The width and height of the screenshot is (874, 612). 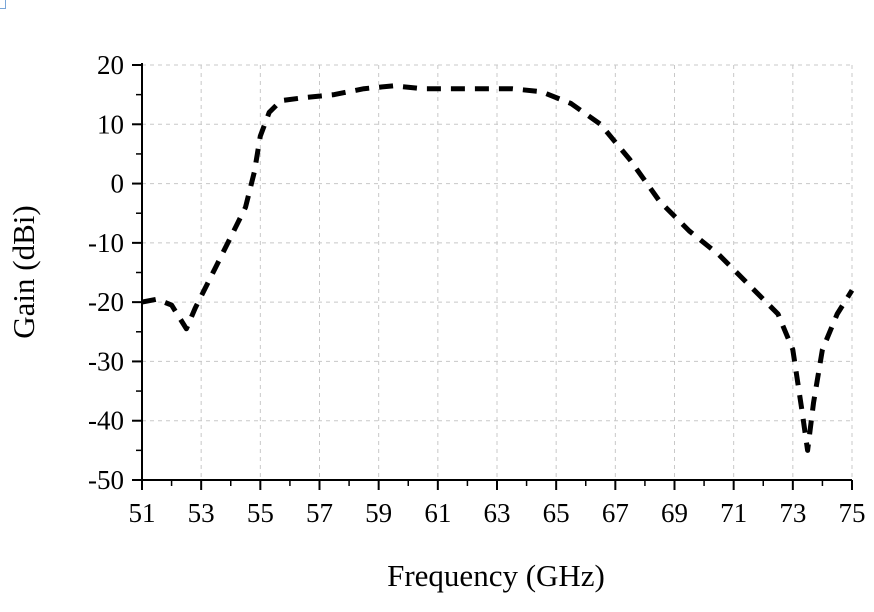 I want to click on y-axis-title: Gain (dBi), so click(x=23, y=271).